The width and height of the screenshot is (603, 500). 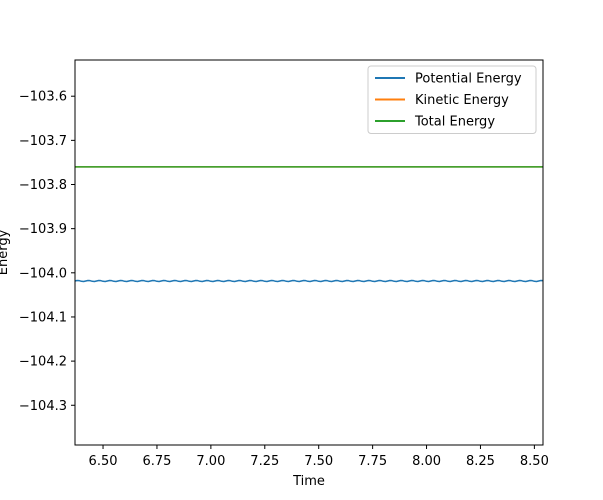 What do you see at coordinates (468, 79) in the screenshot?
I see `legend-label: Potential Energy` at bounding box center [468, 79].